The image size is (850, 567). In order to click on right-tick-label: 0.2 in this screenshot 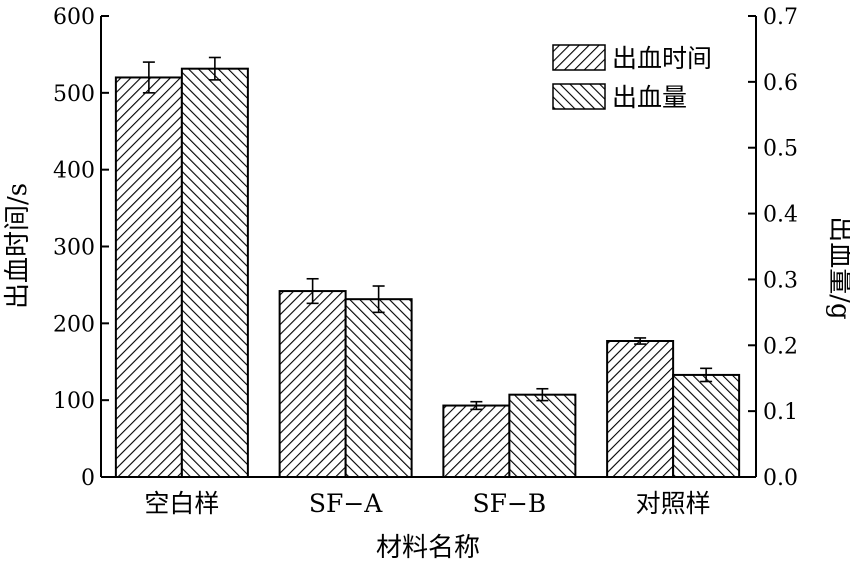, I will do `click(780, 346)`.